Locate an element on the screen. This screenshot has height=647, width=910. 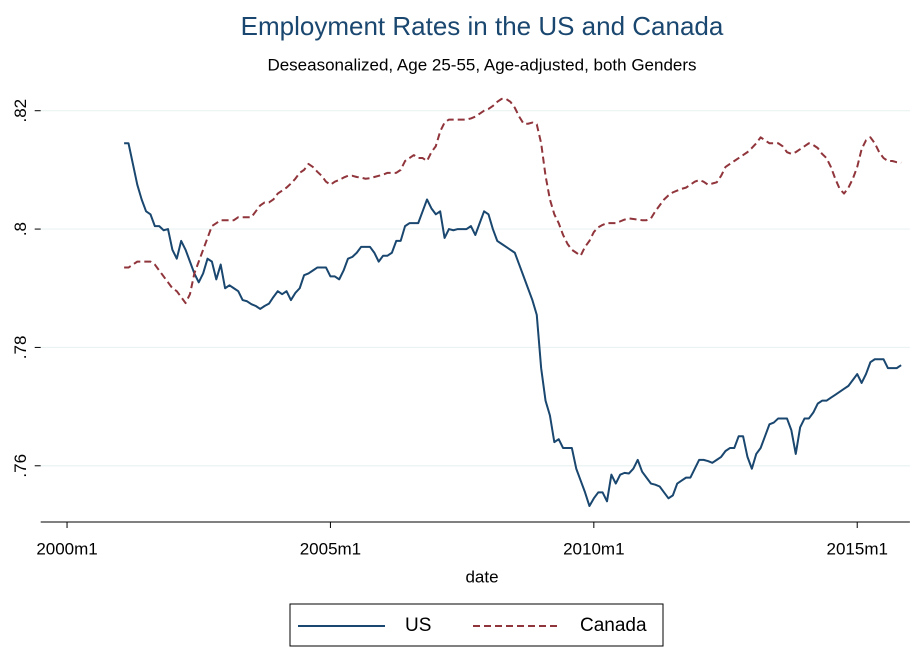
x-tick-label: 2005m1 is located at coordinates (330, 548).